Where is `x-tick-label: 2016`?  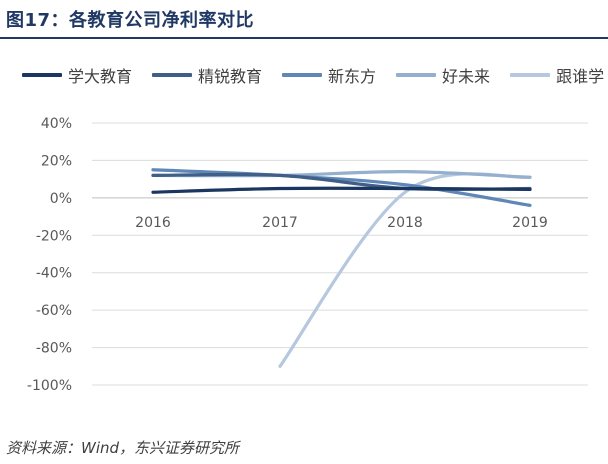
x-tick-label: 2016 is located at coordinates (153, 223).